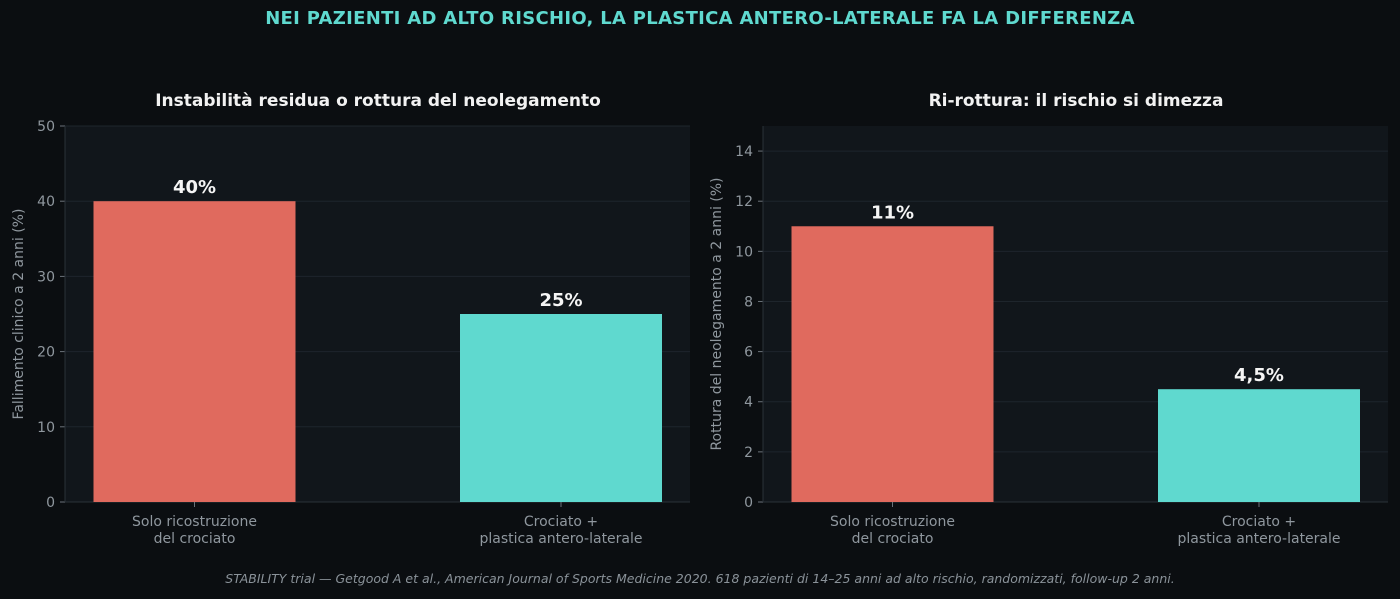 The height and width of the screenshot is (599, 1400). What do you see at coordinates (46, 353) in the screenshot?
I see `y-tick-label: 20` at bounding box center [46, 353].